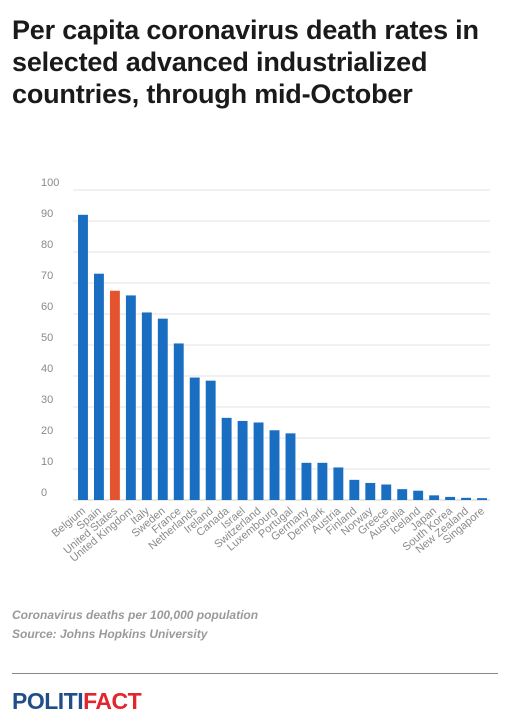  I want to click on y-axis-ticks: 0 10 20 30 40 50 60 70 80 90 100, so click(50, 338).